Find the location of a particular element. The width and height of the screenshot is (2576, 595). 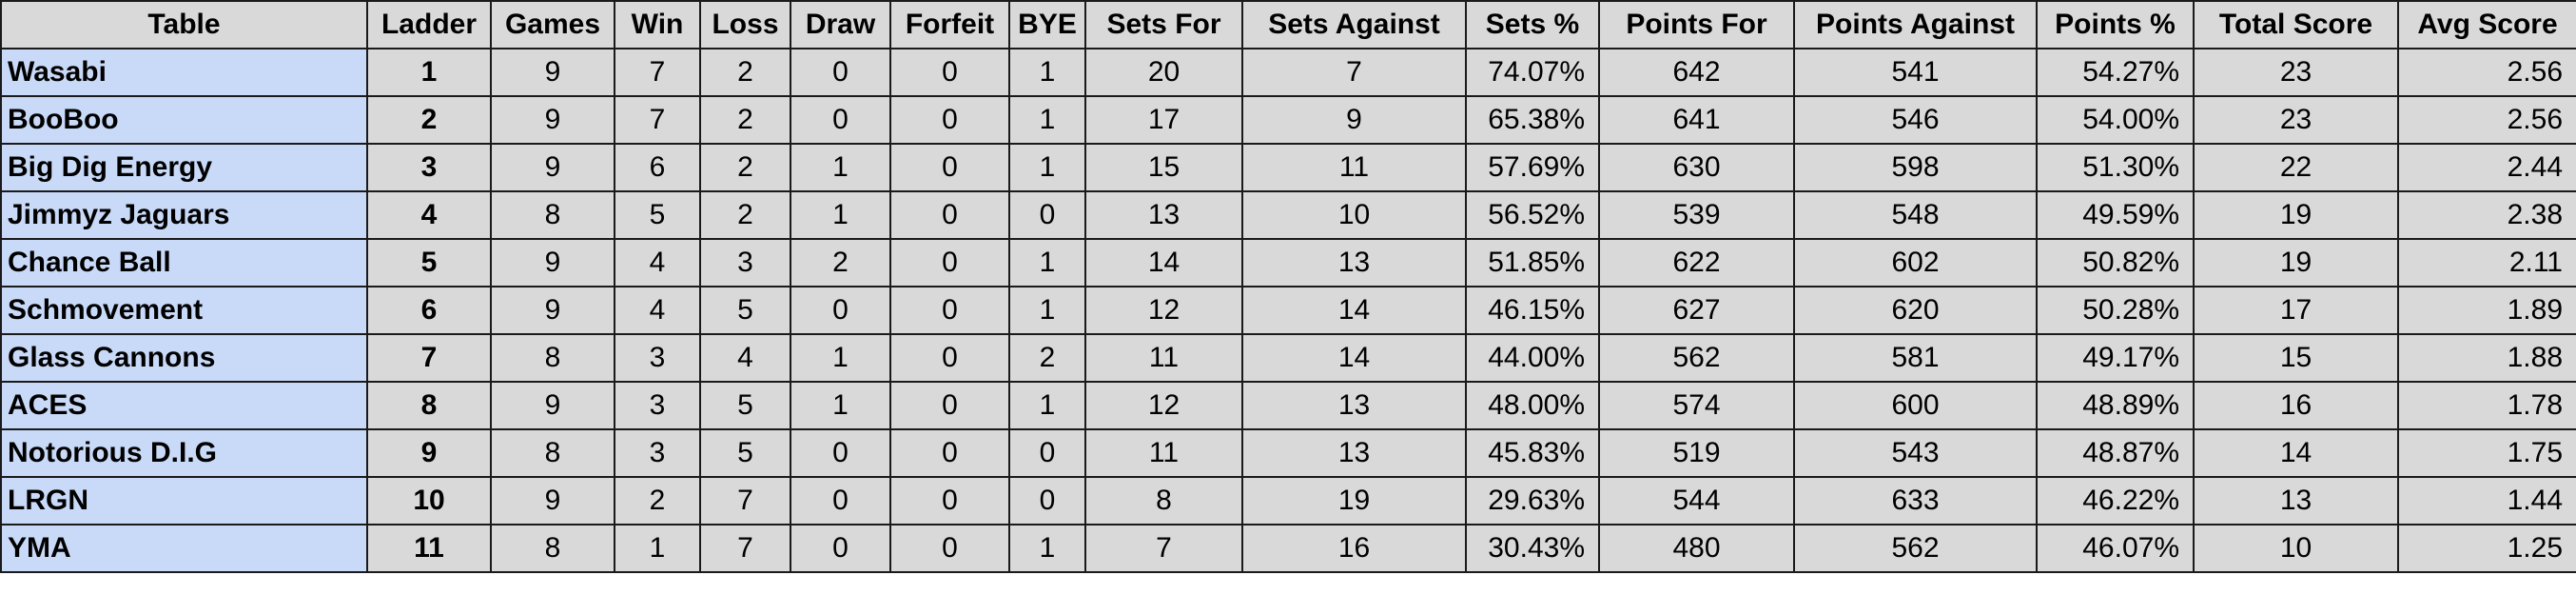

column-header: Total Score is located at coordinates (2296, 25).